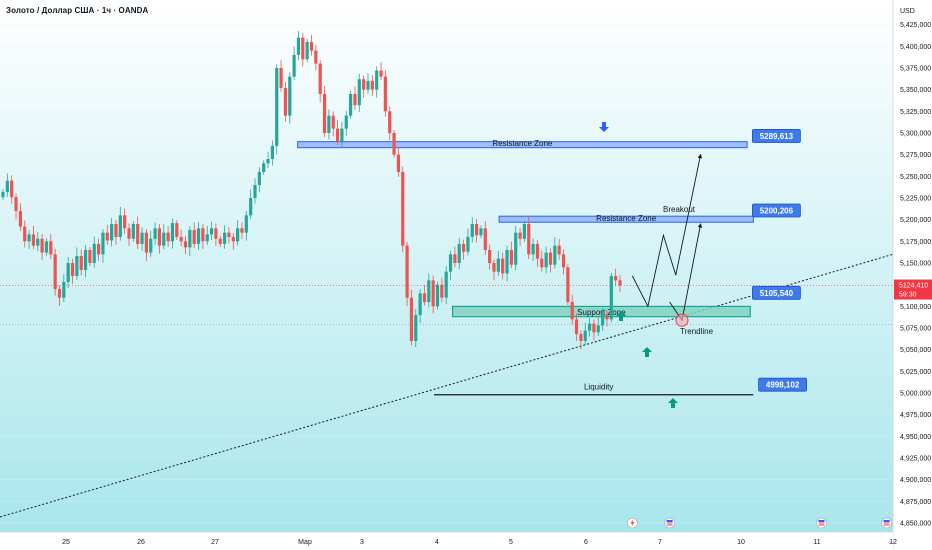 Image resolution: width=932 pixels, height=550 pixels. I want to click on price-tick-label: 5,000,000, so click(915, 394).